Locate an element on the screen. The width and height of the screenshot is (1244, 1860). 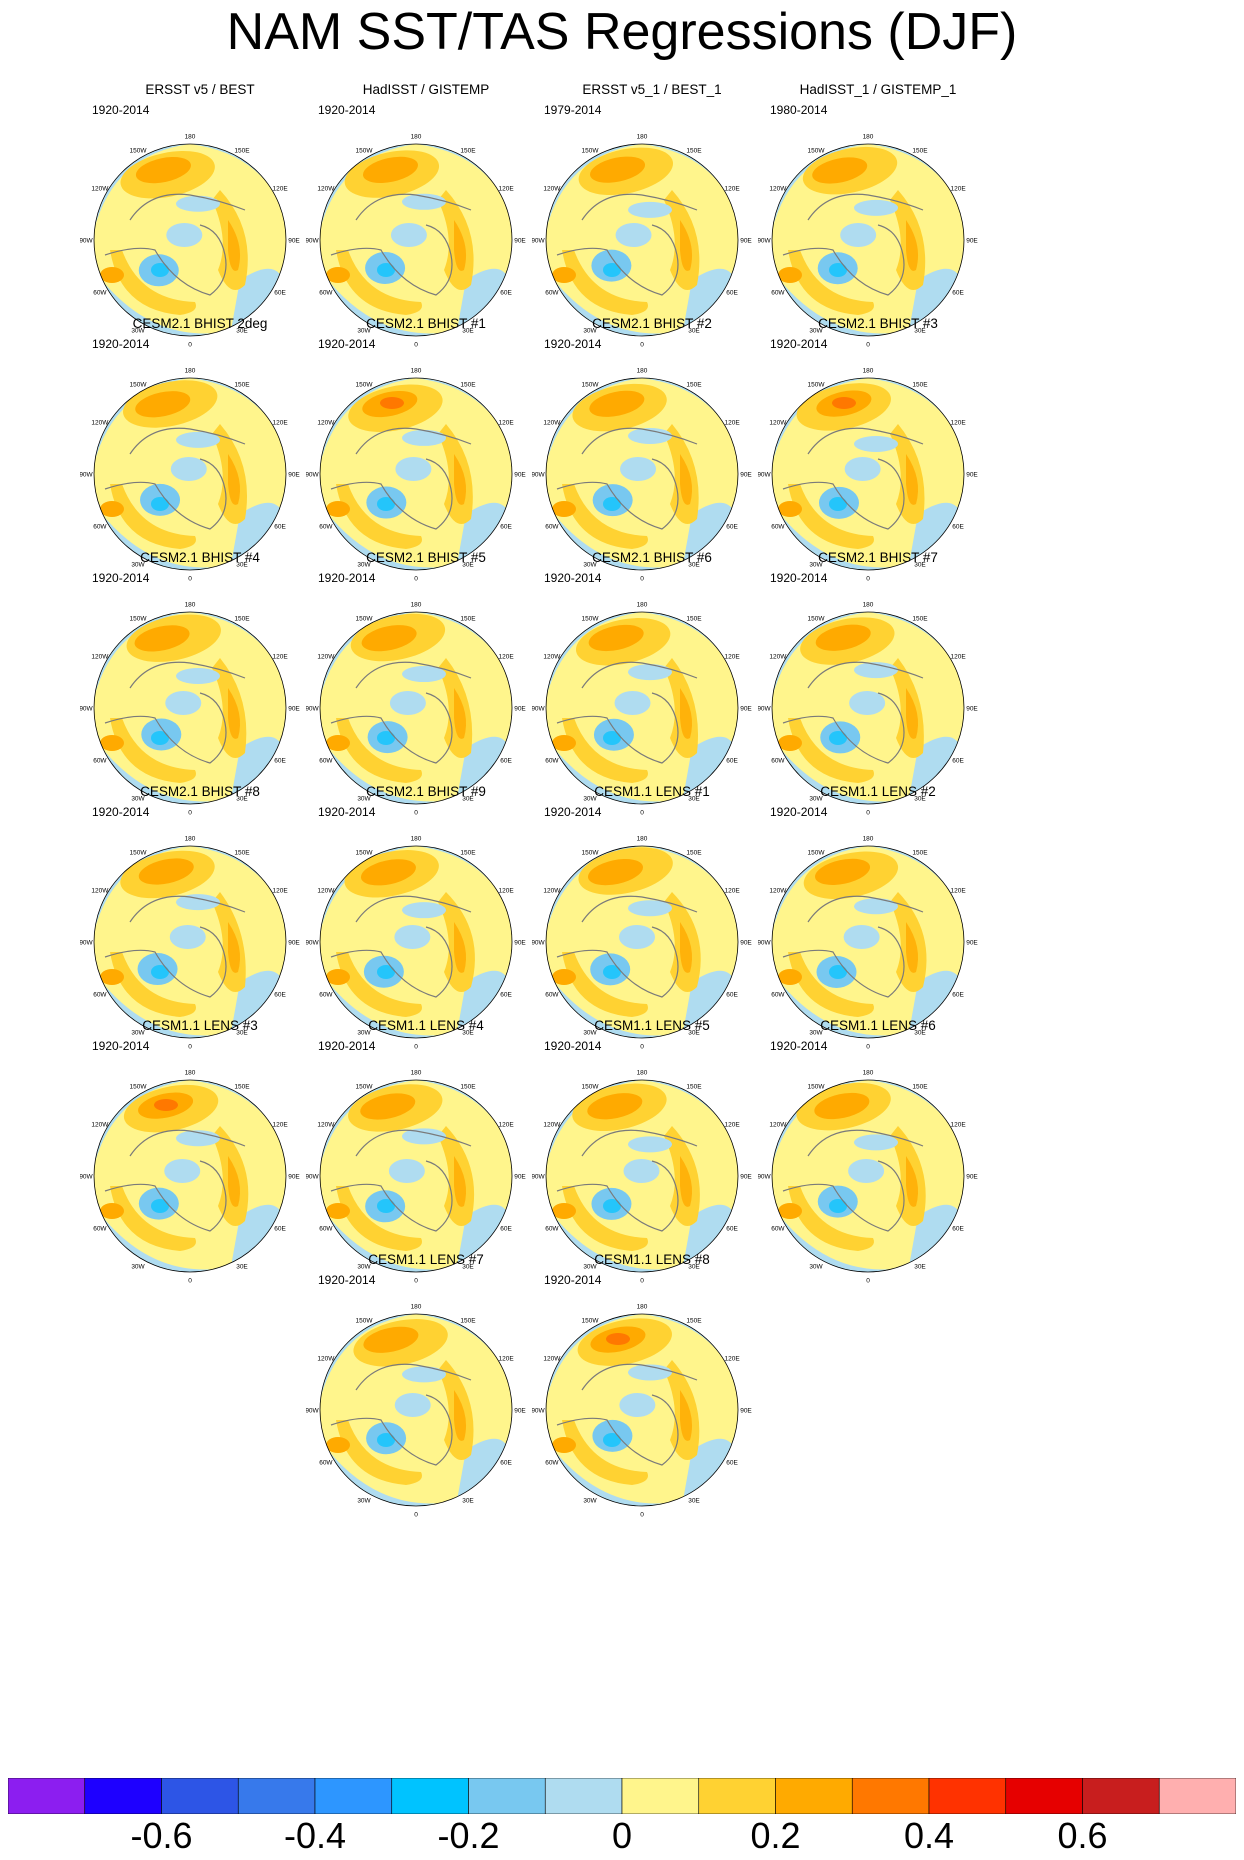
panel-period: 1980-2014 is located at coordinates (799, 110).